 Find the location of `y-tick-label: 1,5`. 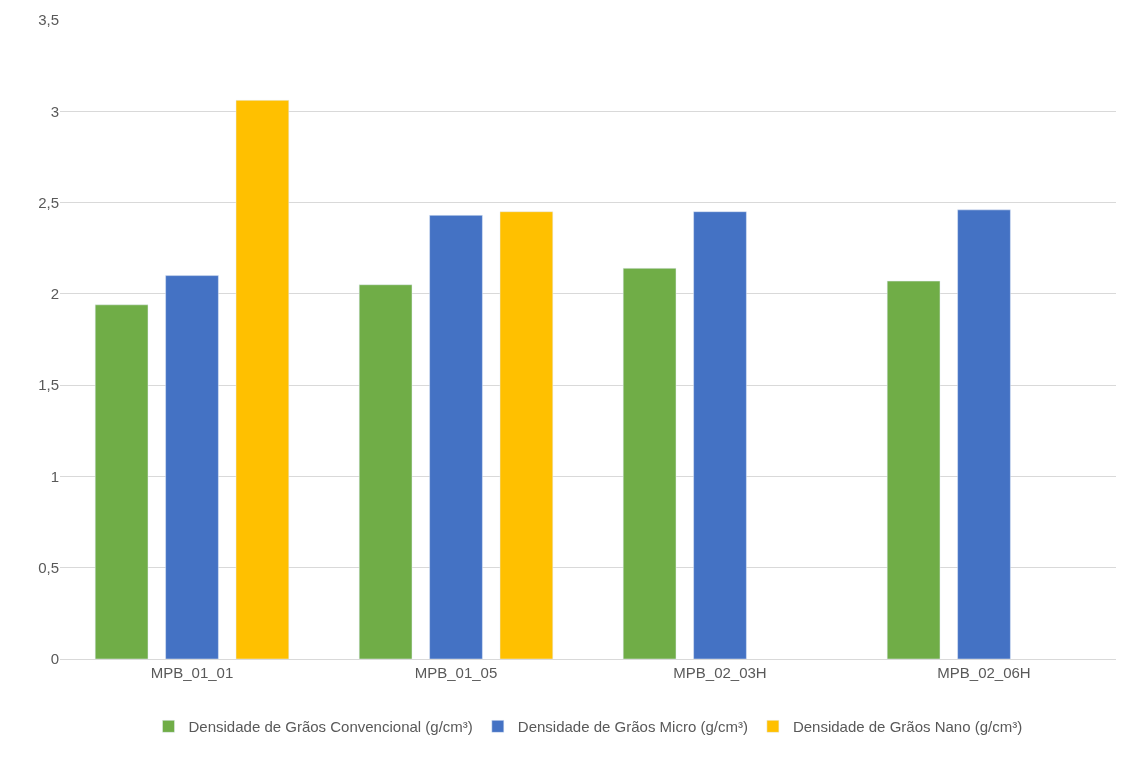

y-tick-label: 1,5 is located at coordinates (48, 385).